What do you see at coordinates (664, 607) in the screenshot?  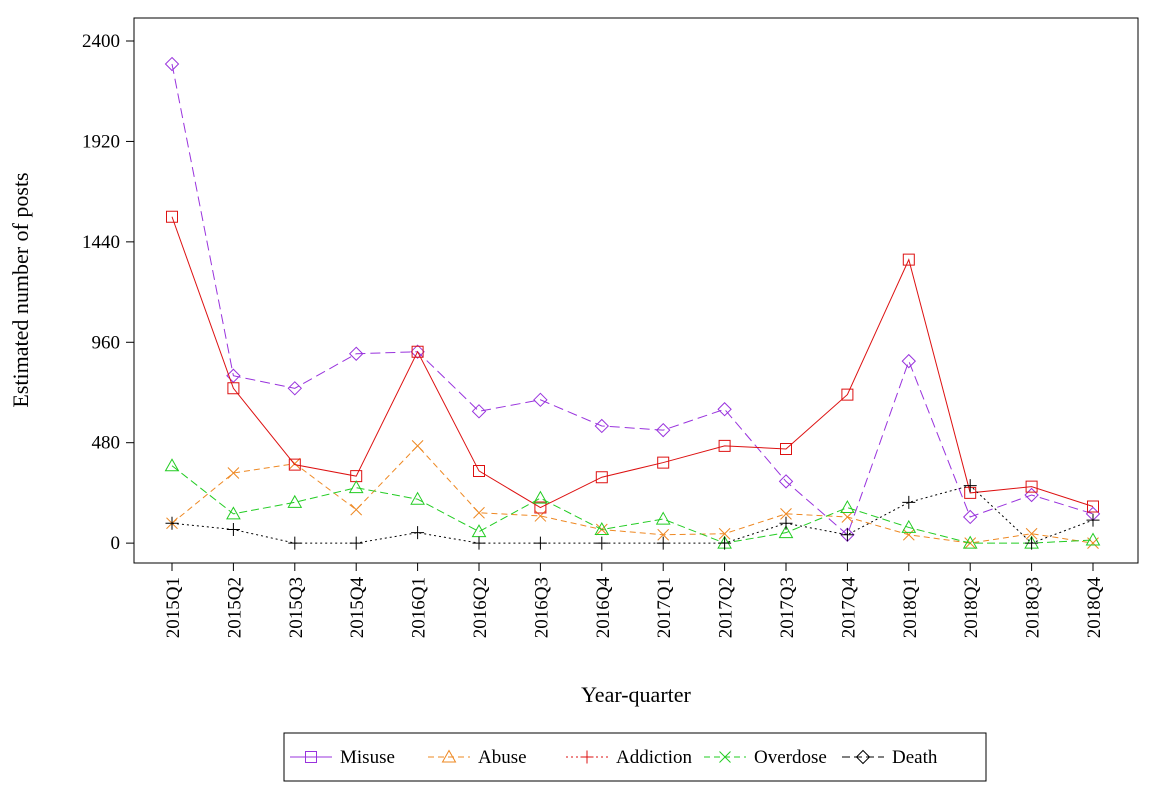 I see `x-tick-label: 2017Q1` at bounding box center [664, 607].